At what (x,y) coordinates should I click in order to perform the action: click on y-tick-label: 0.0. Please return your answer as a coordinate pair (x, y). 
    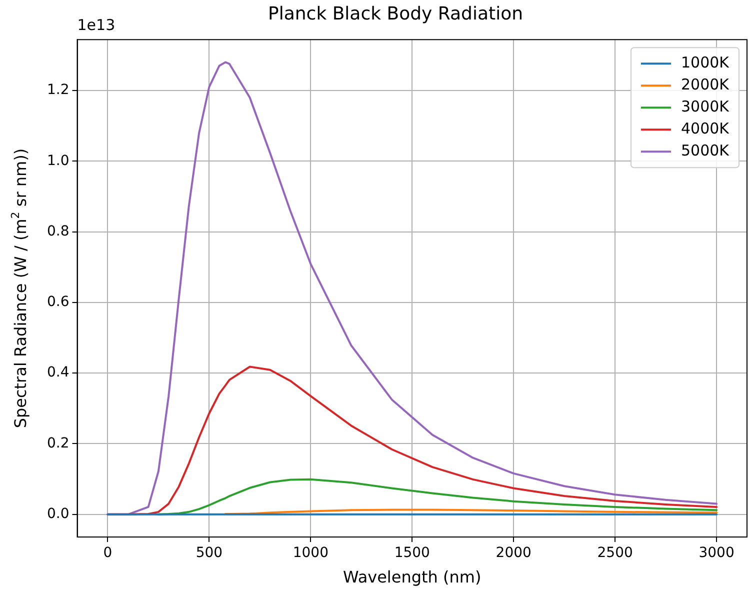
    Looking at the image, I should click on (58, 514).